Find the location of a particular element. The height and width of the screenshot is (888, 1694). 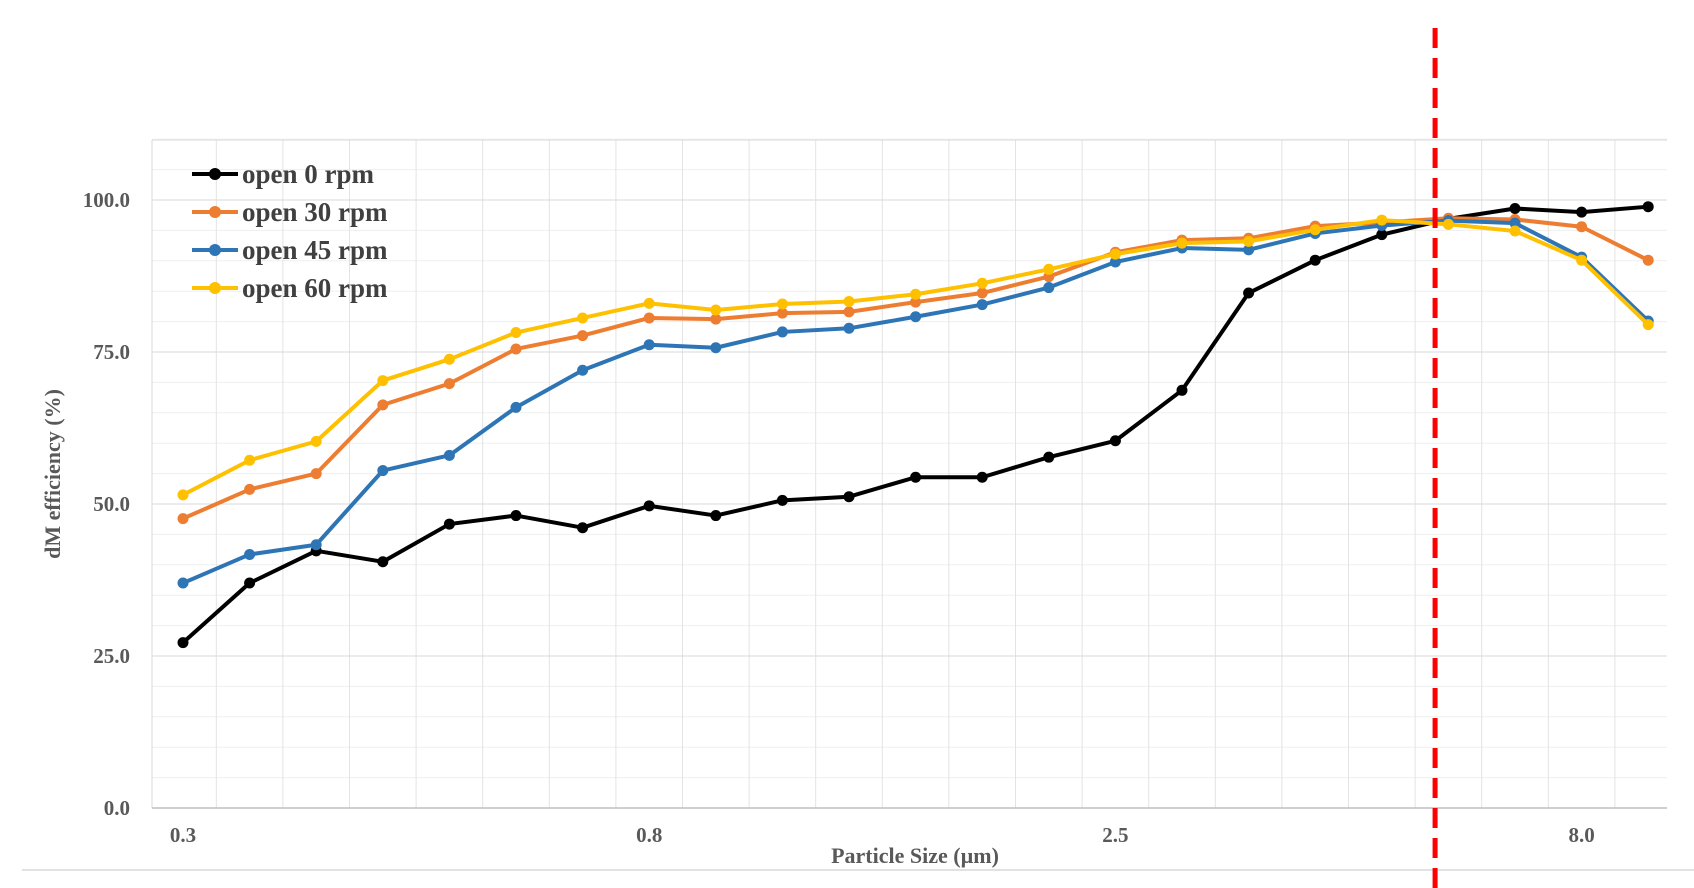

x-tick-labels: 0.3 0.8 2.5 8.0 is located at coordinates (882, 835).